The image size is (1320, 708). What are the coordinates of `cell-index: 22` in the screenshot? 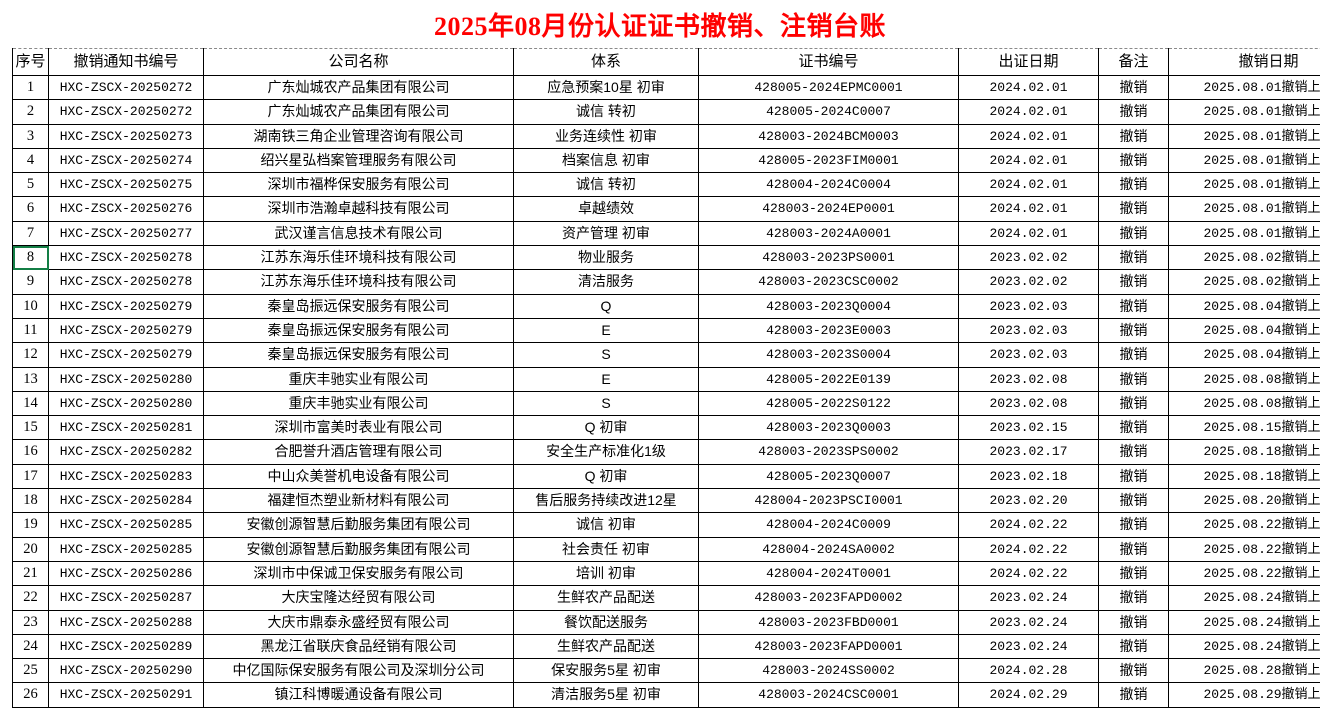 It's located at (31, 598).